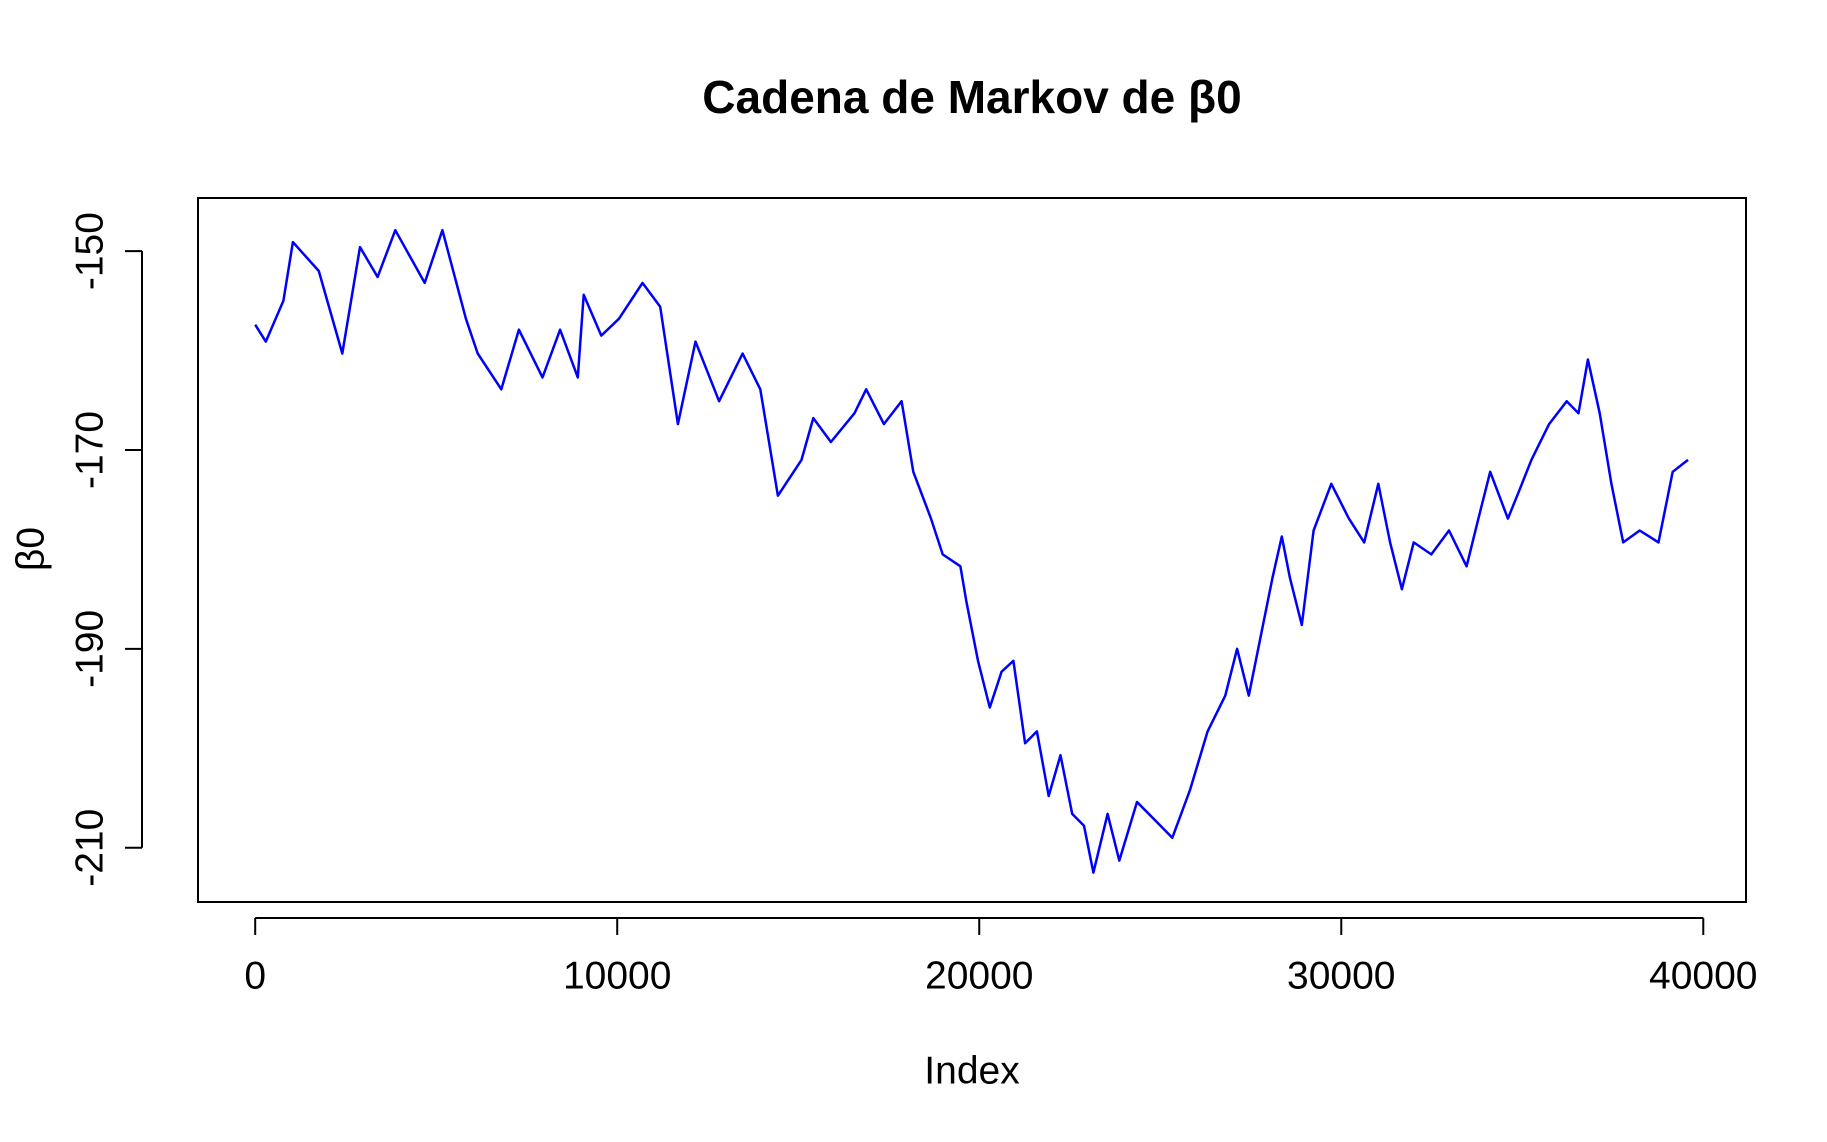 This screenshot has height=1142, width=1827. I want to click on y-axis-label: β0, so click(30, 549).